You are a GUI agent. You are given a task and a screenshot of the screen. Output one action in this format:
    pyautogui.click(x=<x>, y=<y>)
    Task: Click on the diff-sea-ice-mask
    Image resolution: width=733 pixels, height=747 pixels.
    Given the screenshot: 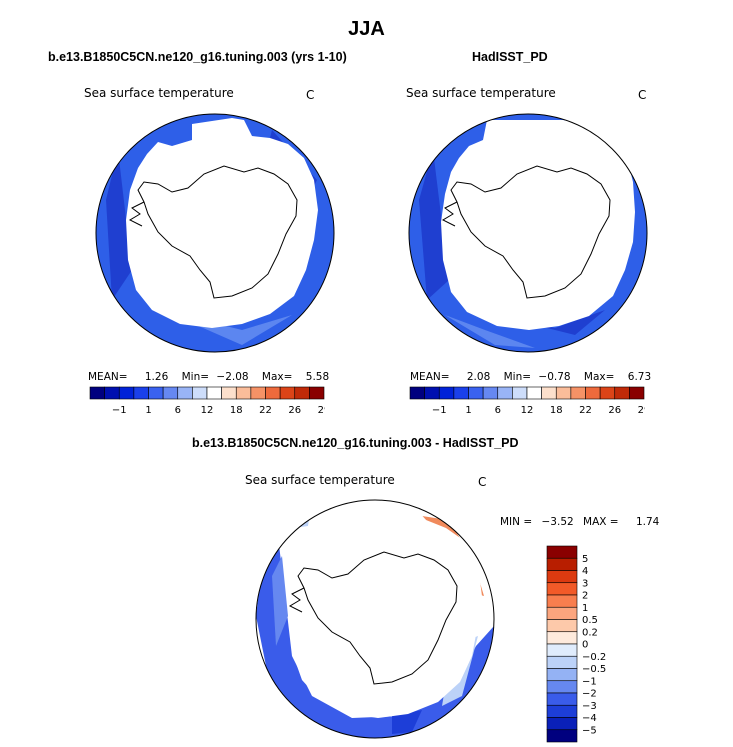 What is the action you would take?
    pyautogui.click(x=385, y=611)
    